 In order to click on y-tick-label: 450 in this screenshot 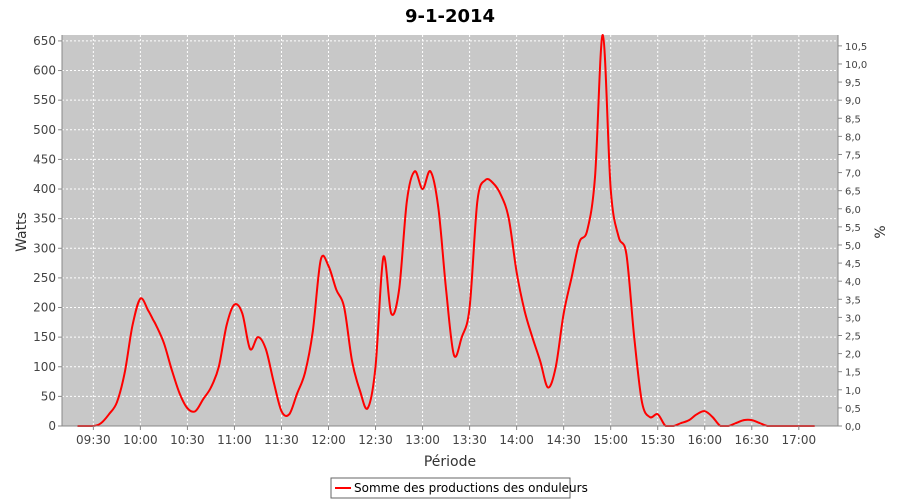, I will do `click(44, 159)`.